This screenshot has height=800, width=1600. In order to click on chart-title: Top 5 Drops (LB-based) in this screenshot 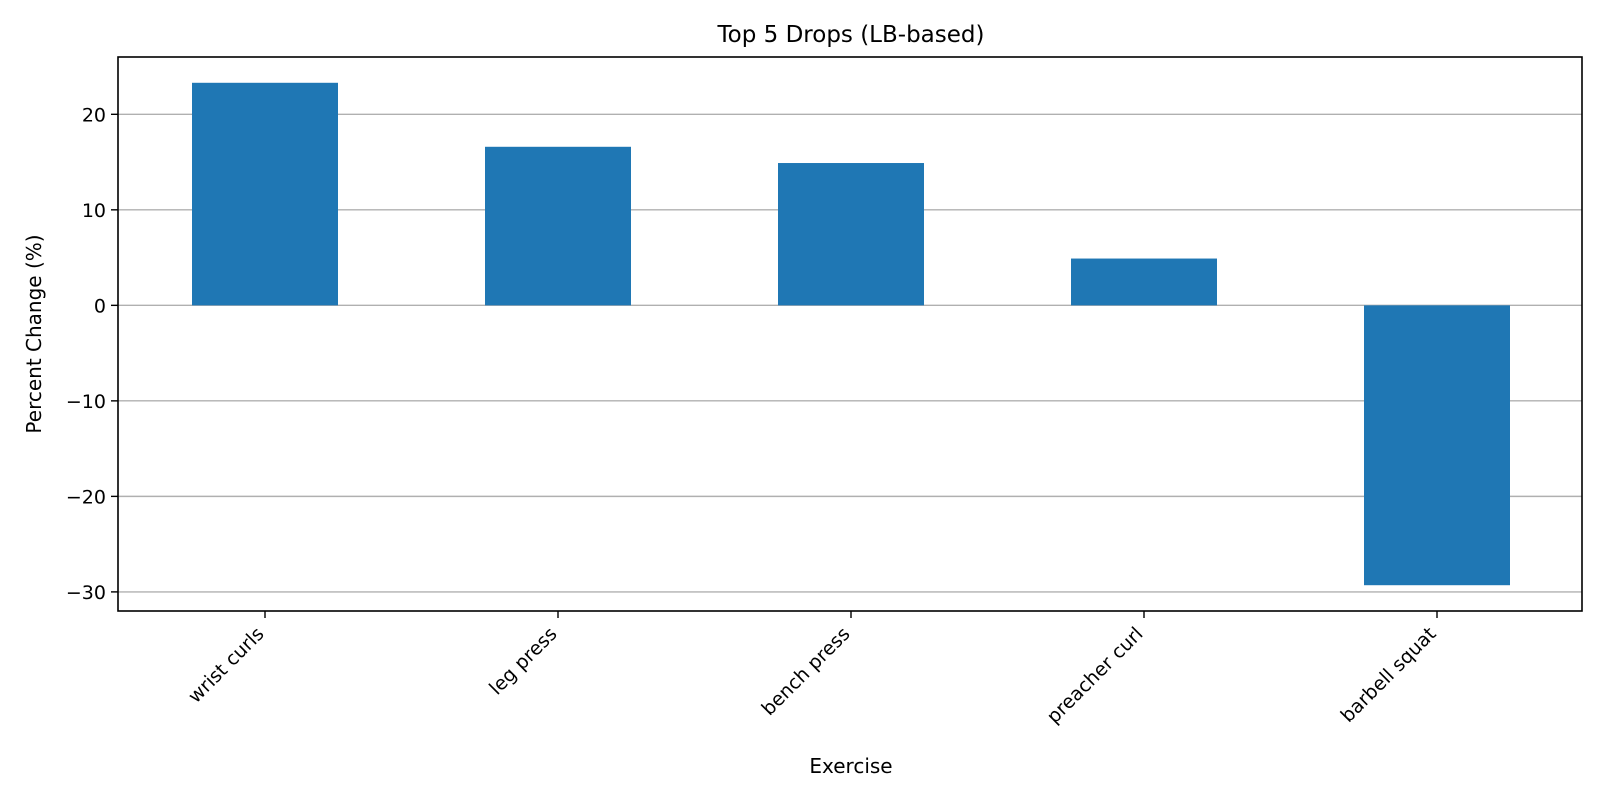, I will do `click(851, 35)`.